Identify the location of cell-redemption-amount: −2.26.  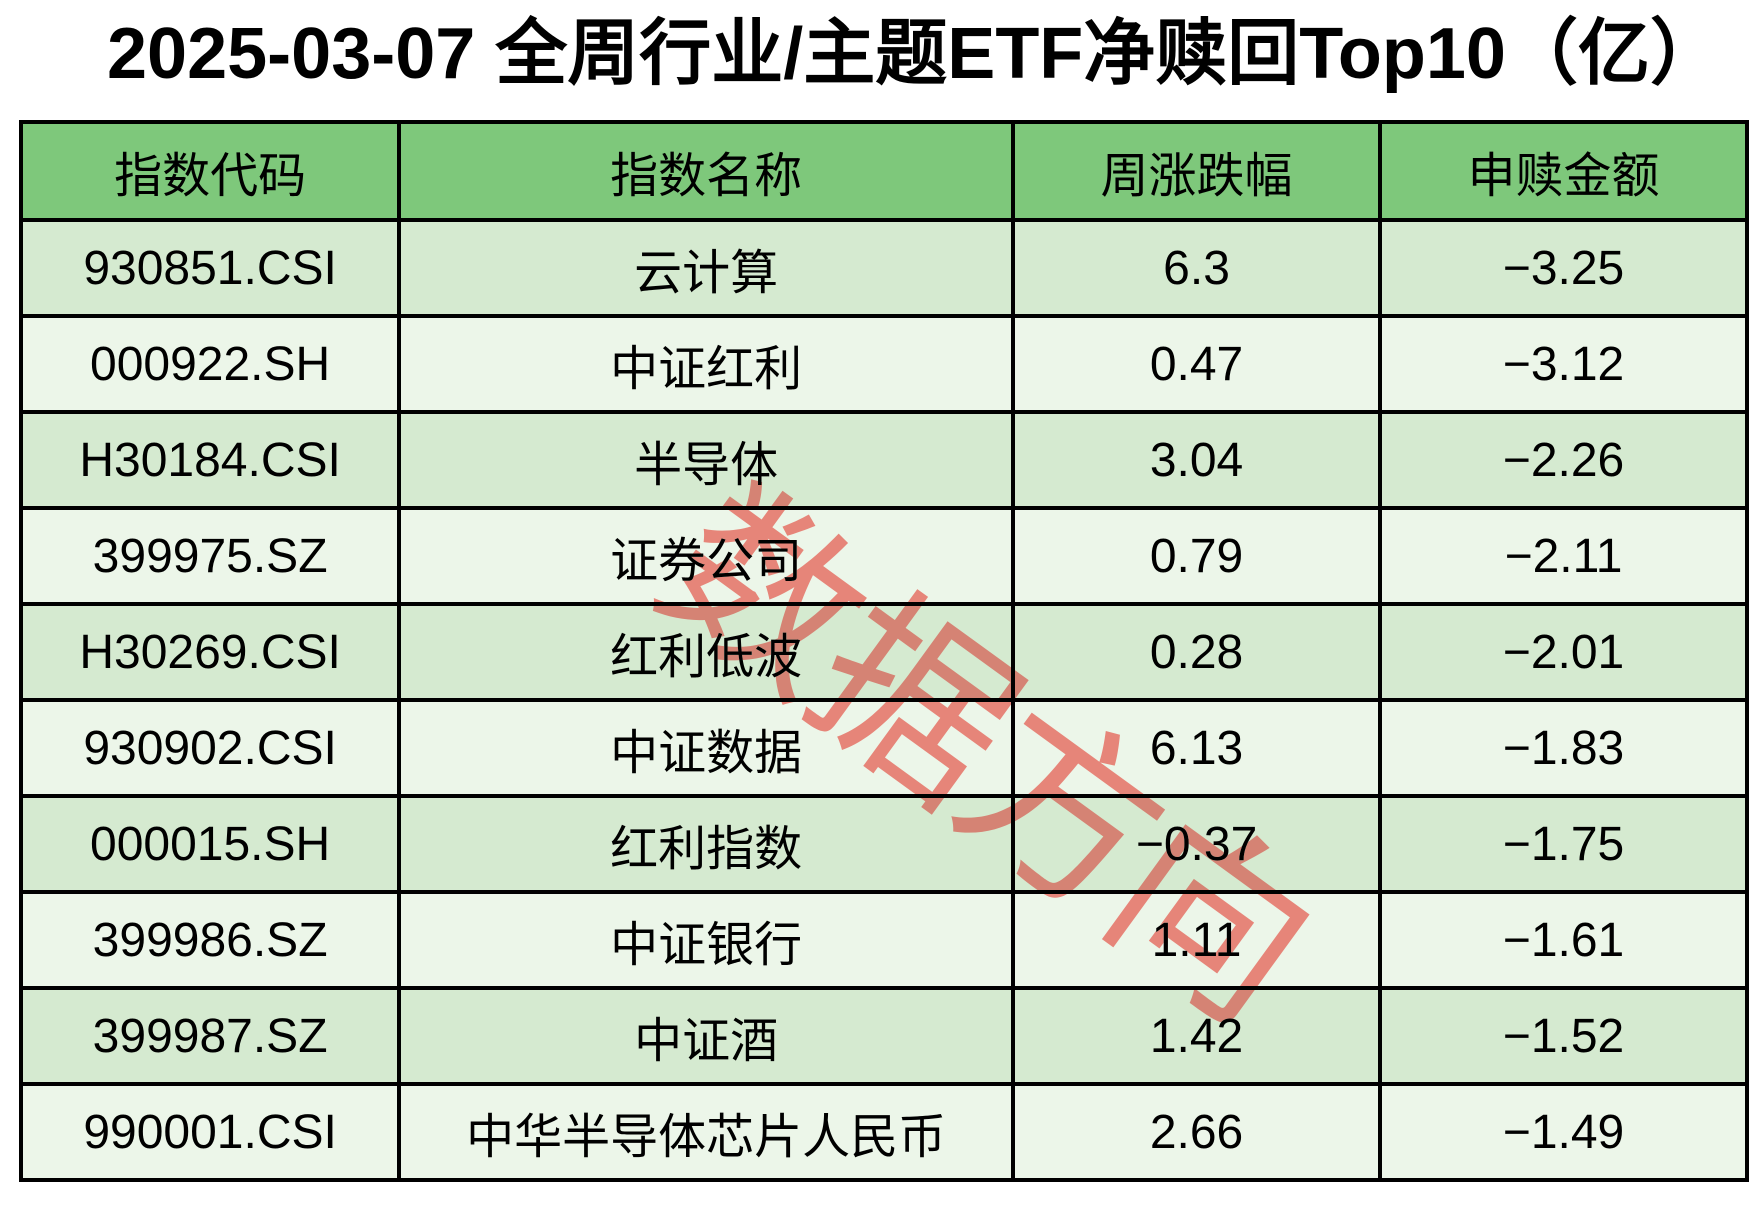
(1563, 460).